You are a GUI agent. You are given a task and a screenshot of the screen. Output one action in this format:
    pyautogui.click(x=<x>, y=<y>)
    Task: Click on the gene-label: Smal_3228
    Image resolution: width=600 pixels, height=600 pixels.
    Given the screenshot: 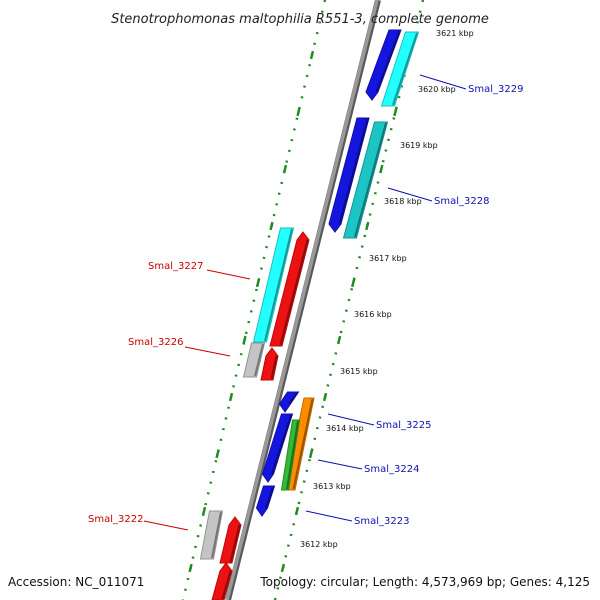 What is the action you would take?
    pyautogui.click(x=461, y=201)
    